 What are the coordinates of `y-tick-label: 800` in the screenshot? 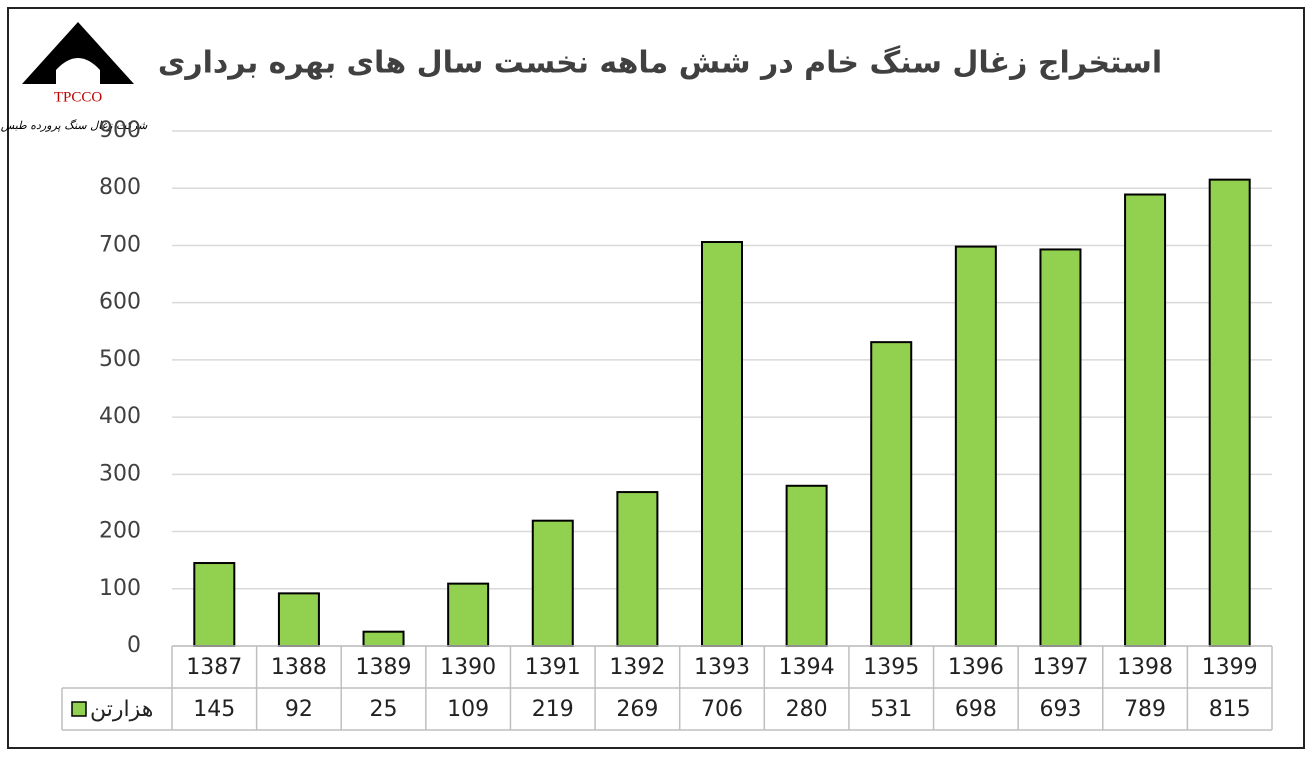 It's located at (120, 187).